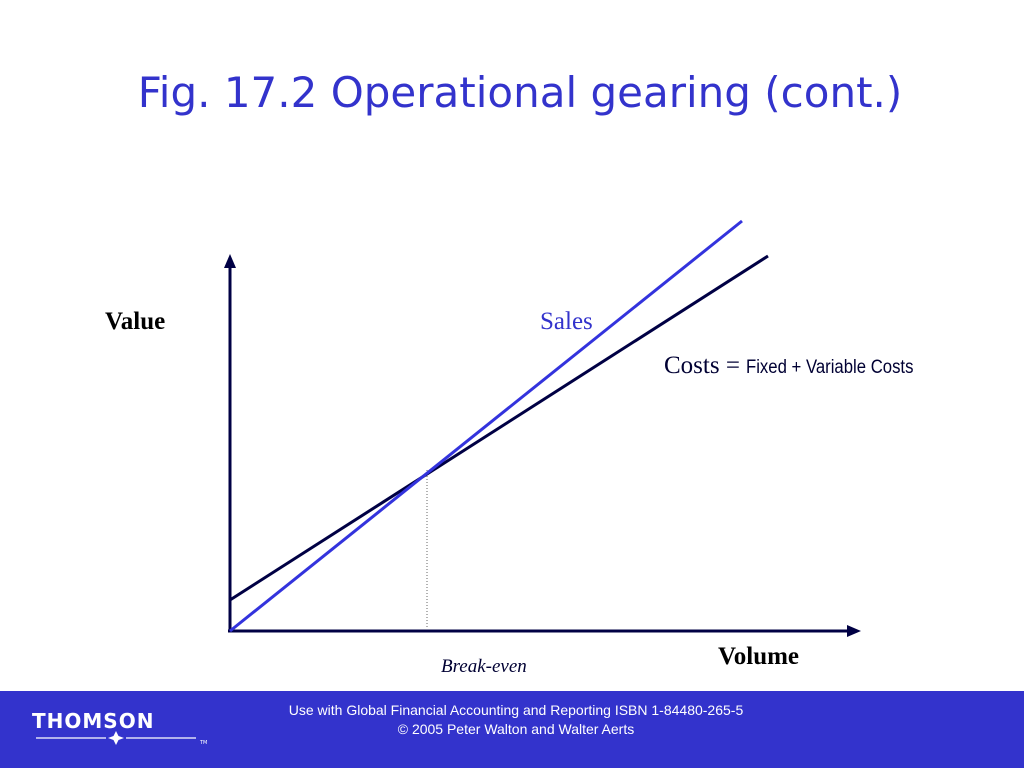 This screenshot has width=1024, height=768. What do you see at coordinates (854, 631) in the screenshot?
I see `x-axis-arrowhead` at bounding box center [854, 631].